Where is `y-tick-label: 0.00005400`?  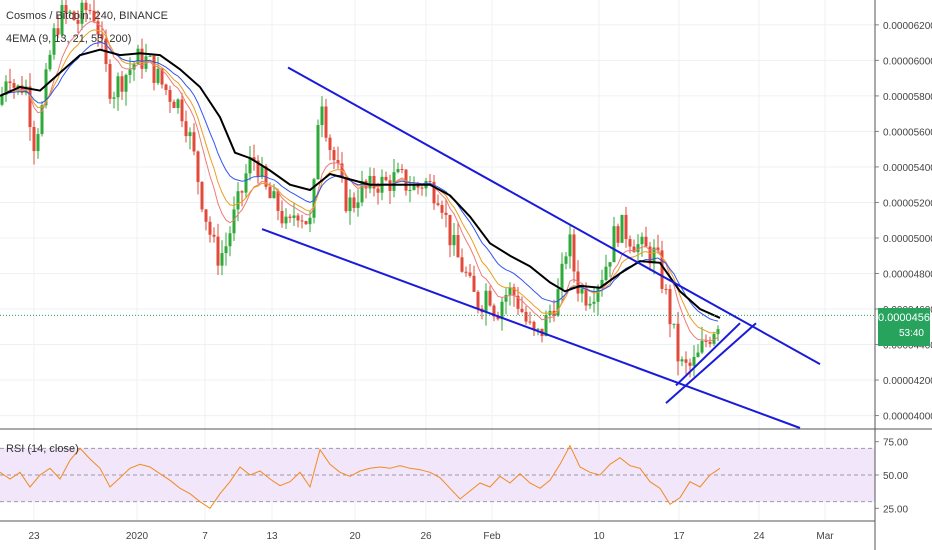 y-tick-label: 0.00005400 is located at coordinates (907, 168).